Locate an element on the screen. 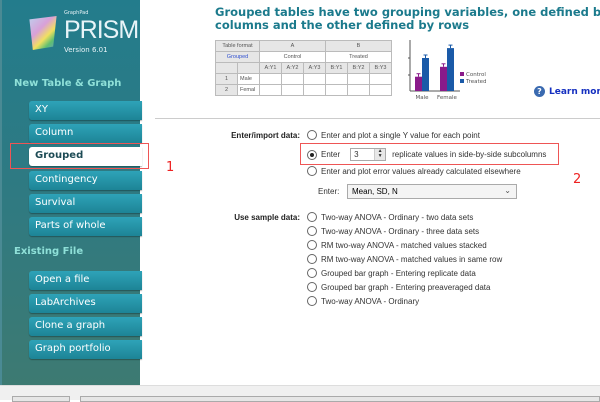  sample-option: Two-way ANOVA - Ordinary - two data sets is located at coordinates (390, 217).